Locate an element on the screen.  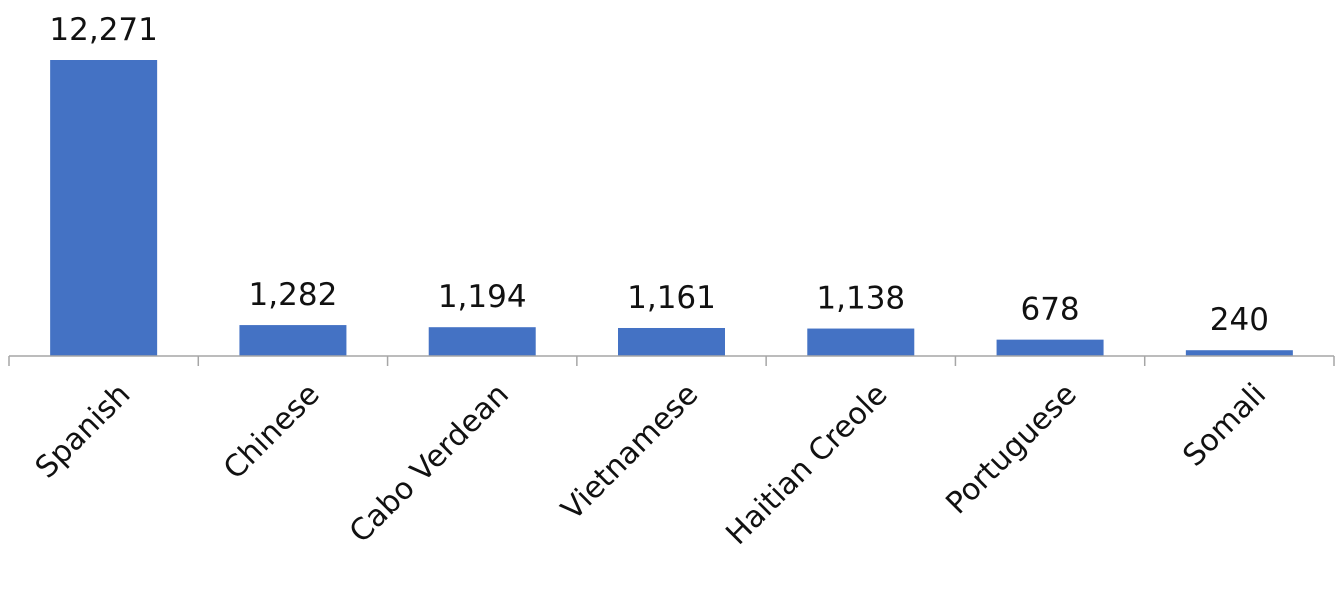
data-label: 678 is located at coordinates (1049, 310).